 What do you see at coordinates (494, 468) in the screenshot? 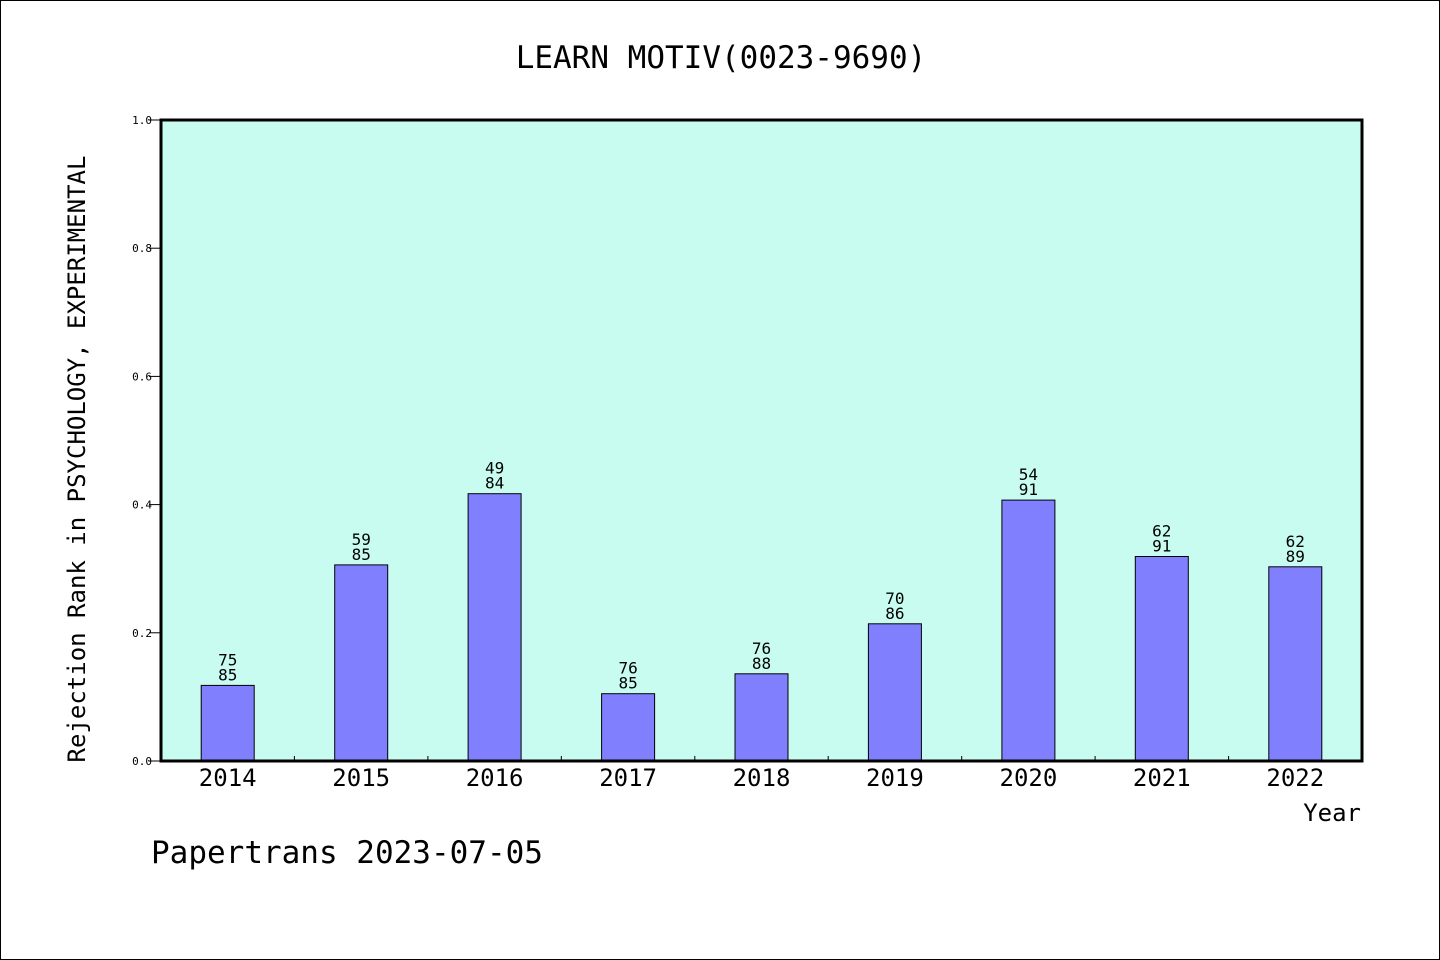
I see `bar-label-top: 49` at bounding box center [494, 468].